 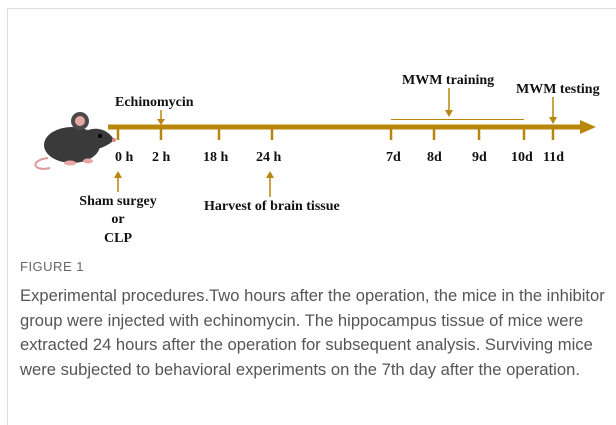 What do you see at coordinates (553, 157) in the screenshot?
I see `tick-label: 11d` at bounding box center [553, 157].